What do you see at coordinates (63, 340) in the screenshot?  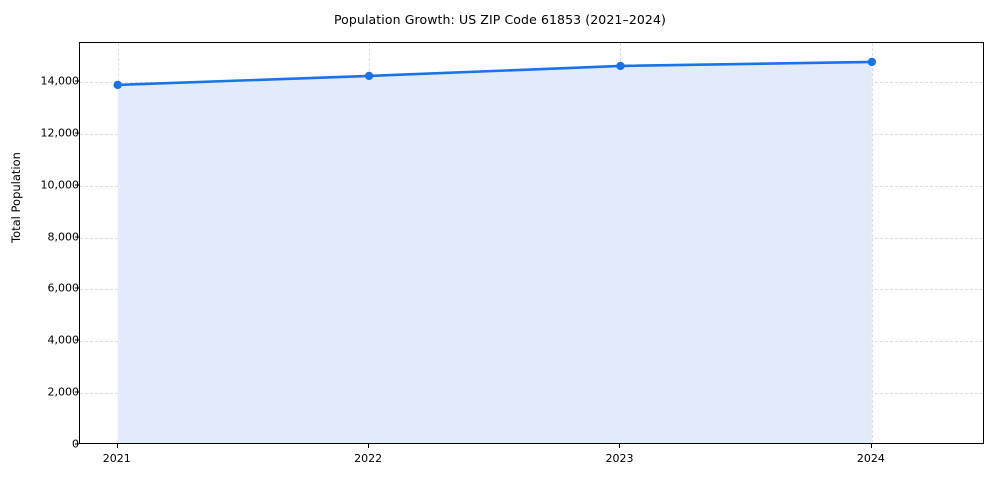 I see `y-tick-label: 4,000` at bounding box center [63, 340].